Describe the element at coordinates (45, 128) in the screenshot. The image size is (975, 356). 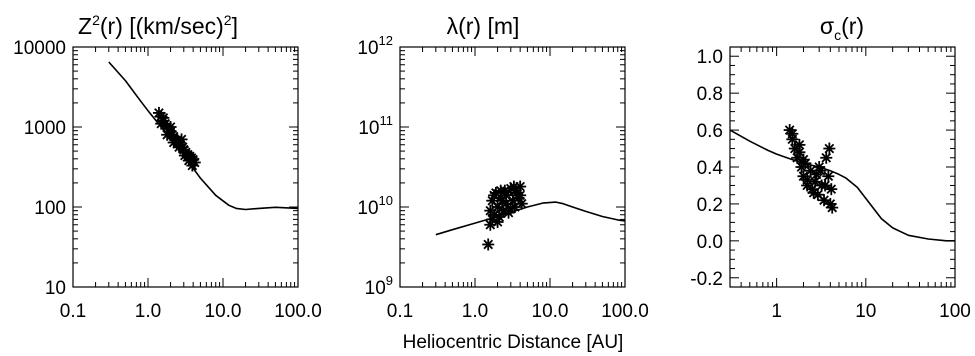
I see `y-tick-label: 1000` at that location.